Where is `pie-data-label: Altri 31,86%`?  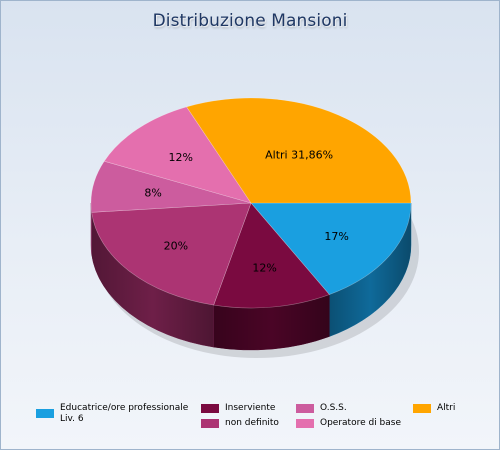
pie-data-label: Altri 31,86% is located at coordinates (299, 155).